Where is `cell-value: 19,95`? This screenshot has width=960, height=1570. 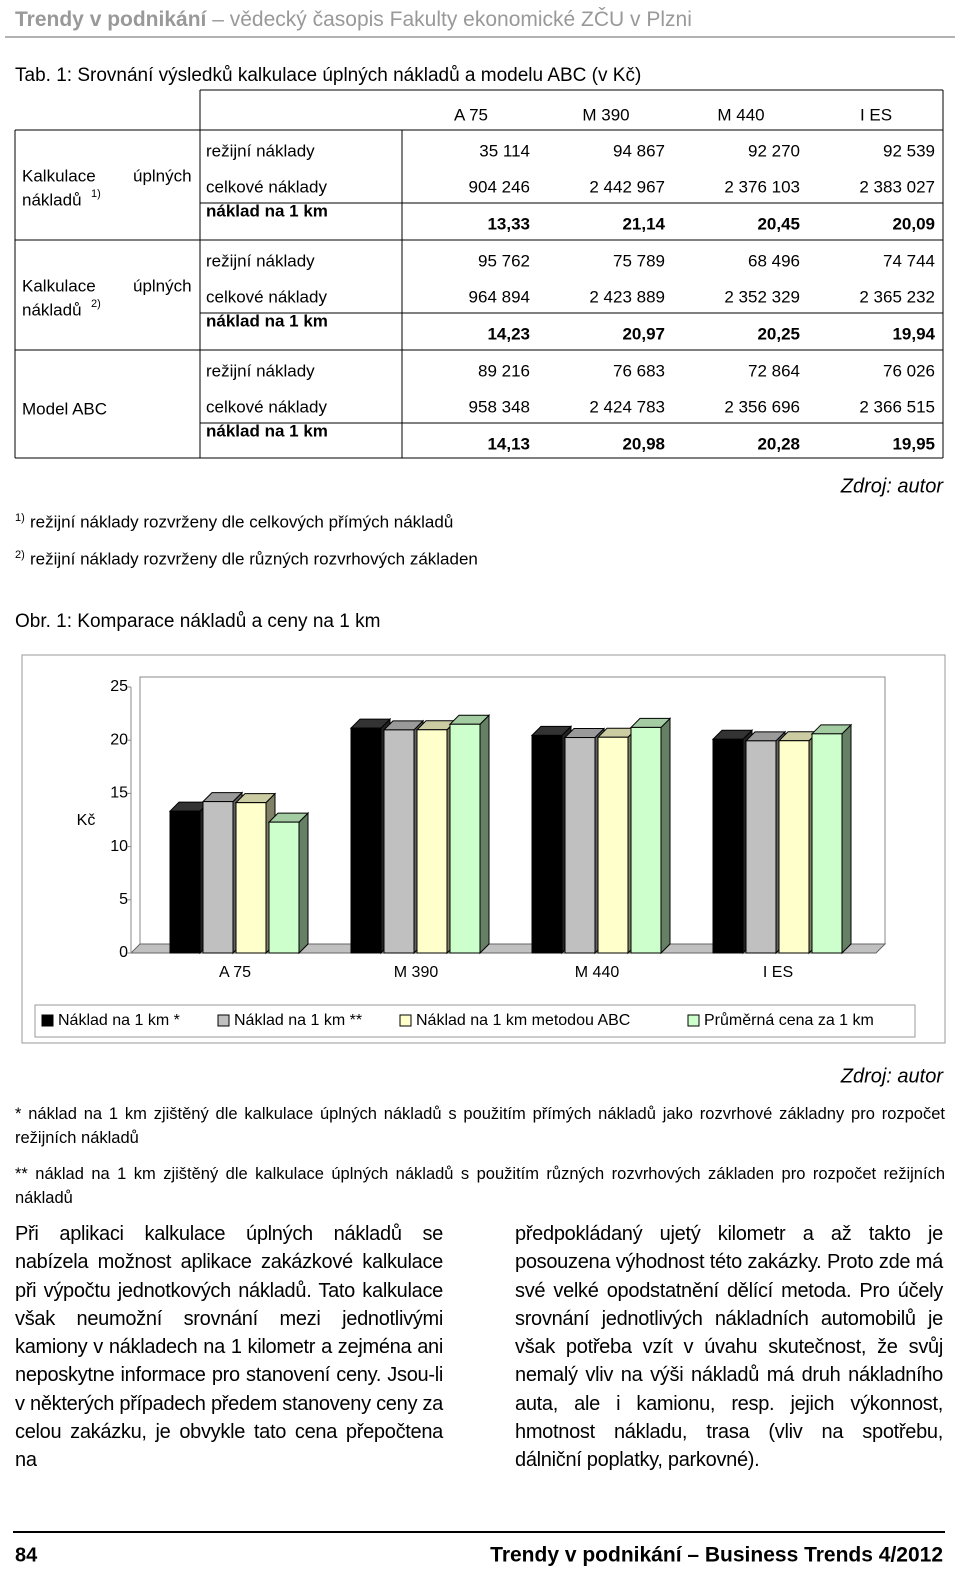
cell-value: 19,95 is located at coordinates (913, 443).